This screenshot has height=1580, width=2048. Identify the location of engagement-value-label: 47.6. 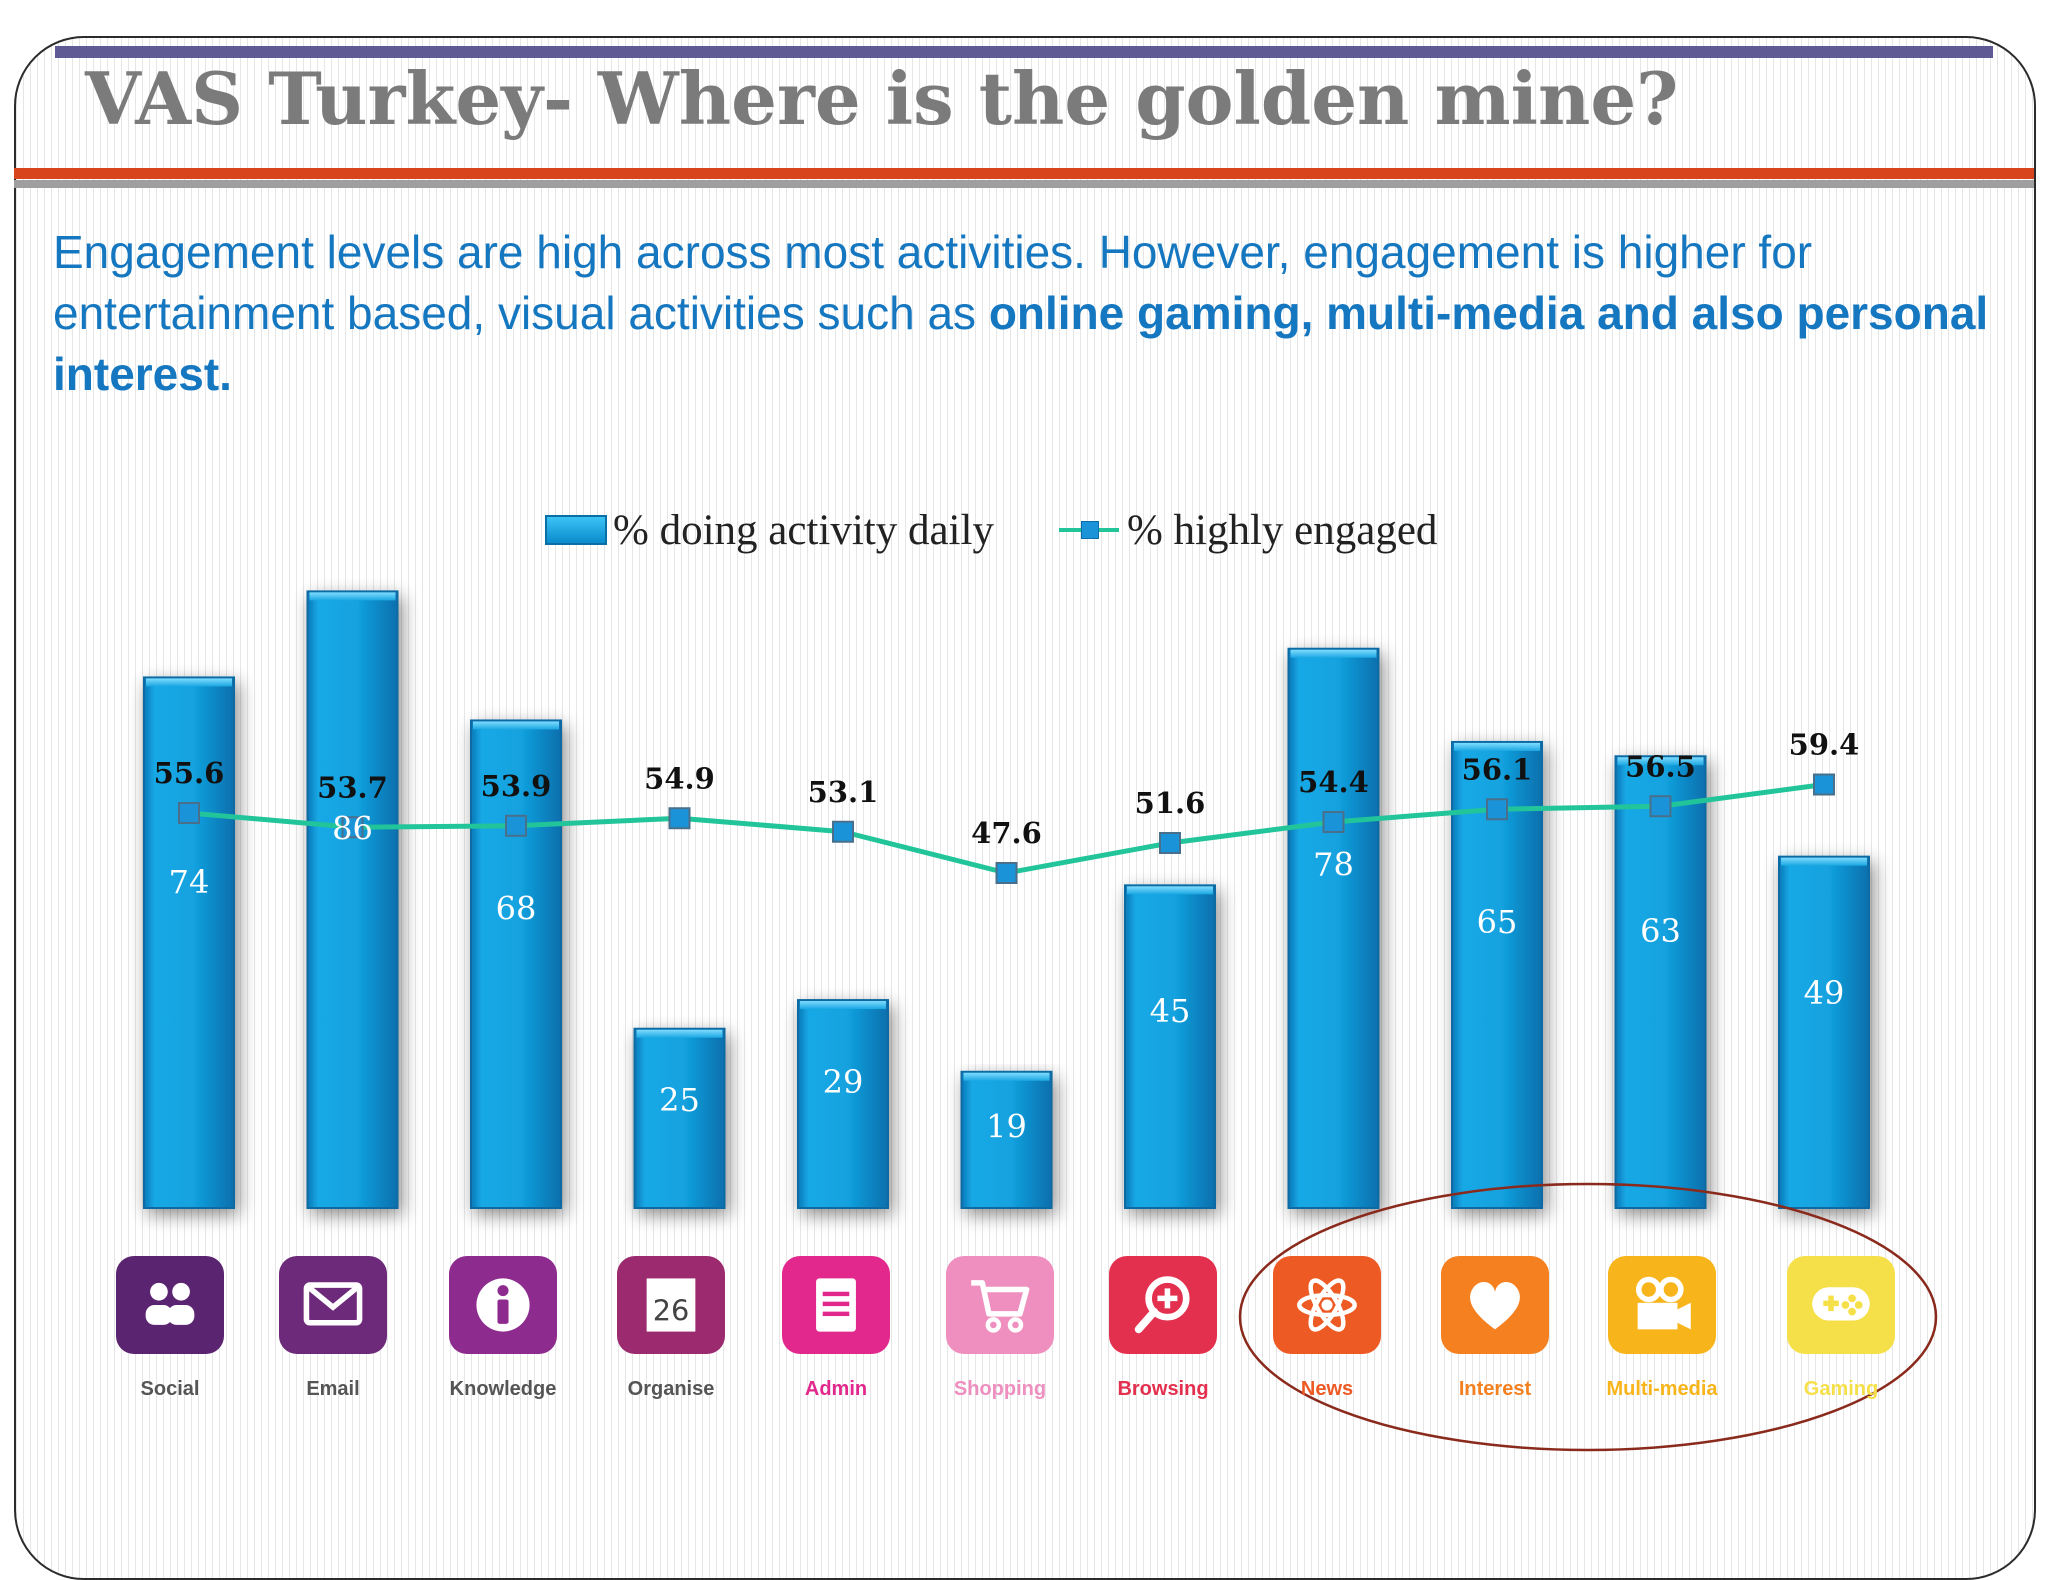
(1006, 833).